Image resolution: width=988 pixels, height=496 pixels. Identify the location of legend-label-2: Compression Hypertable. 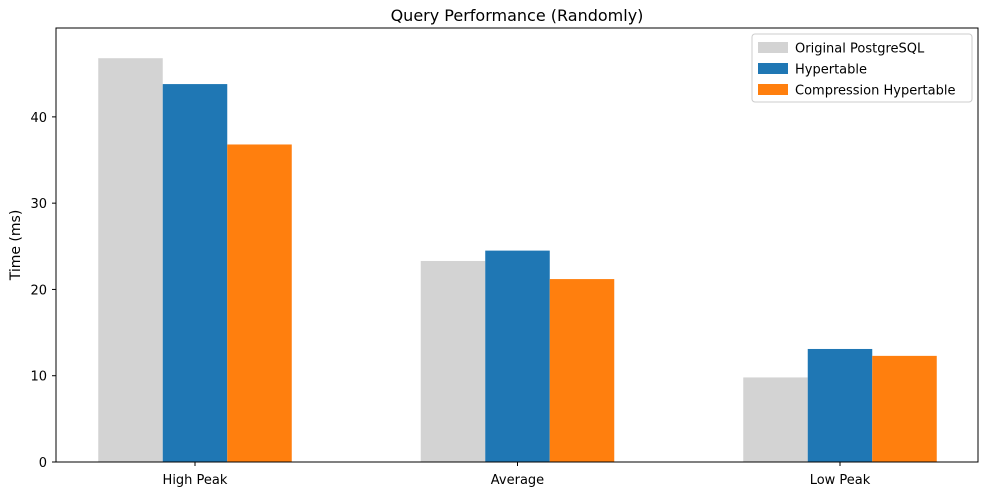
(875, 91).